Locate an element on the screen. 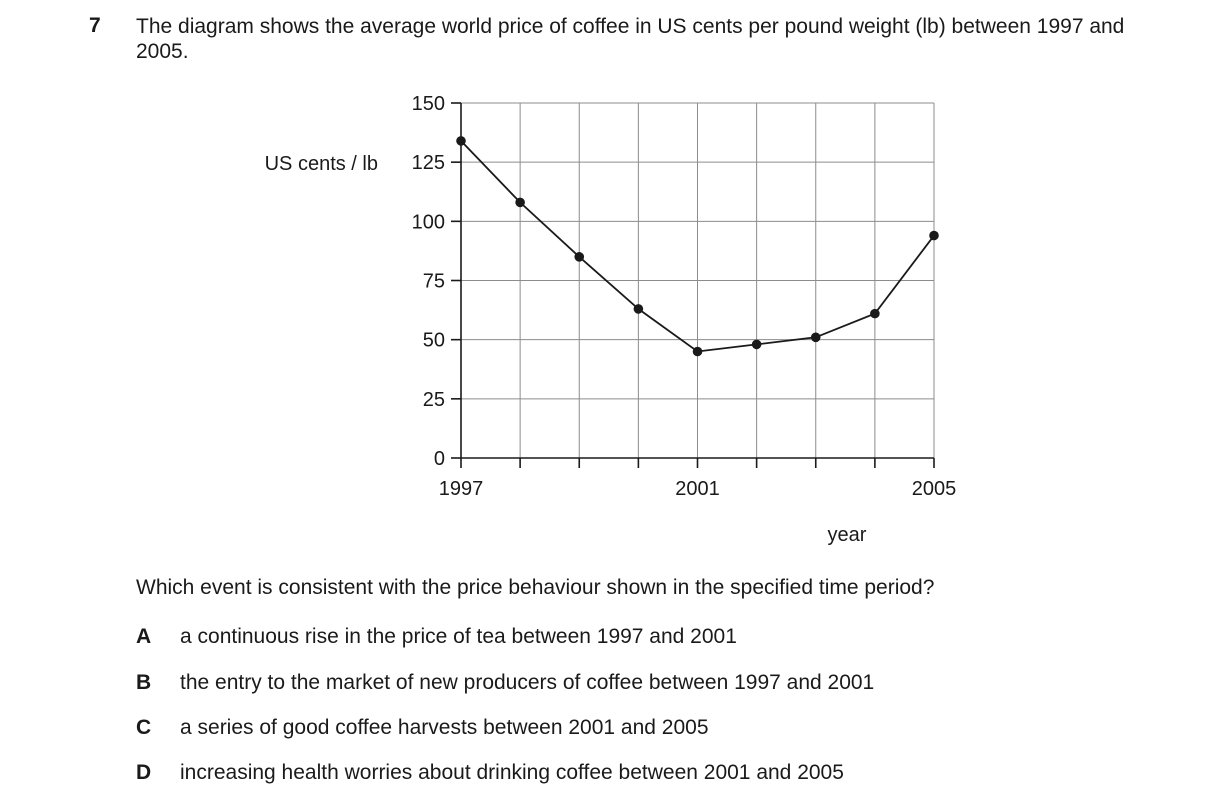  x-axis-label: year is located at coordinates (847, 535).